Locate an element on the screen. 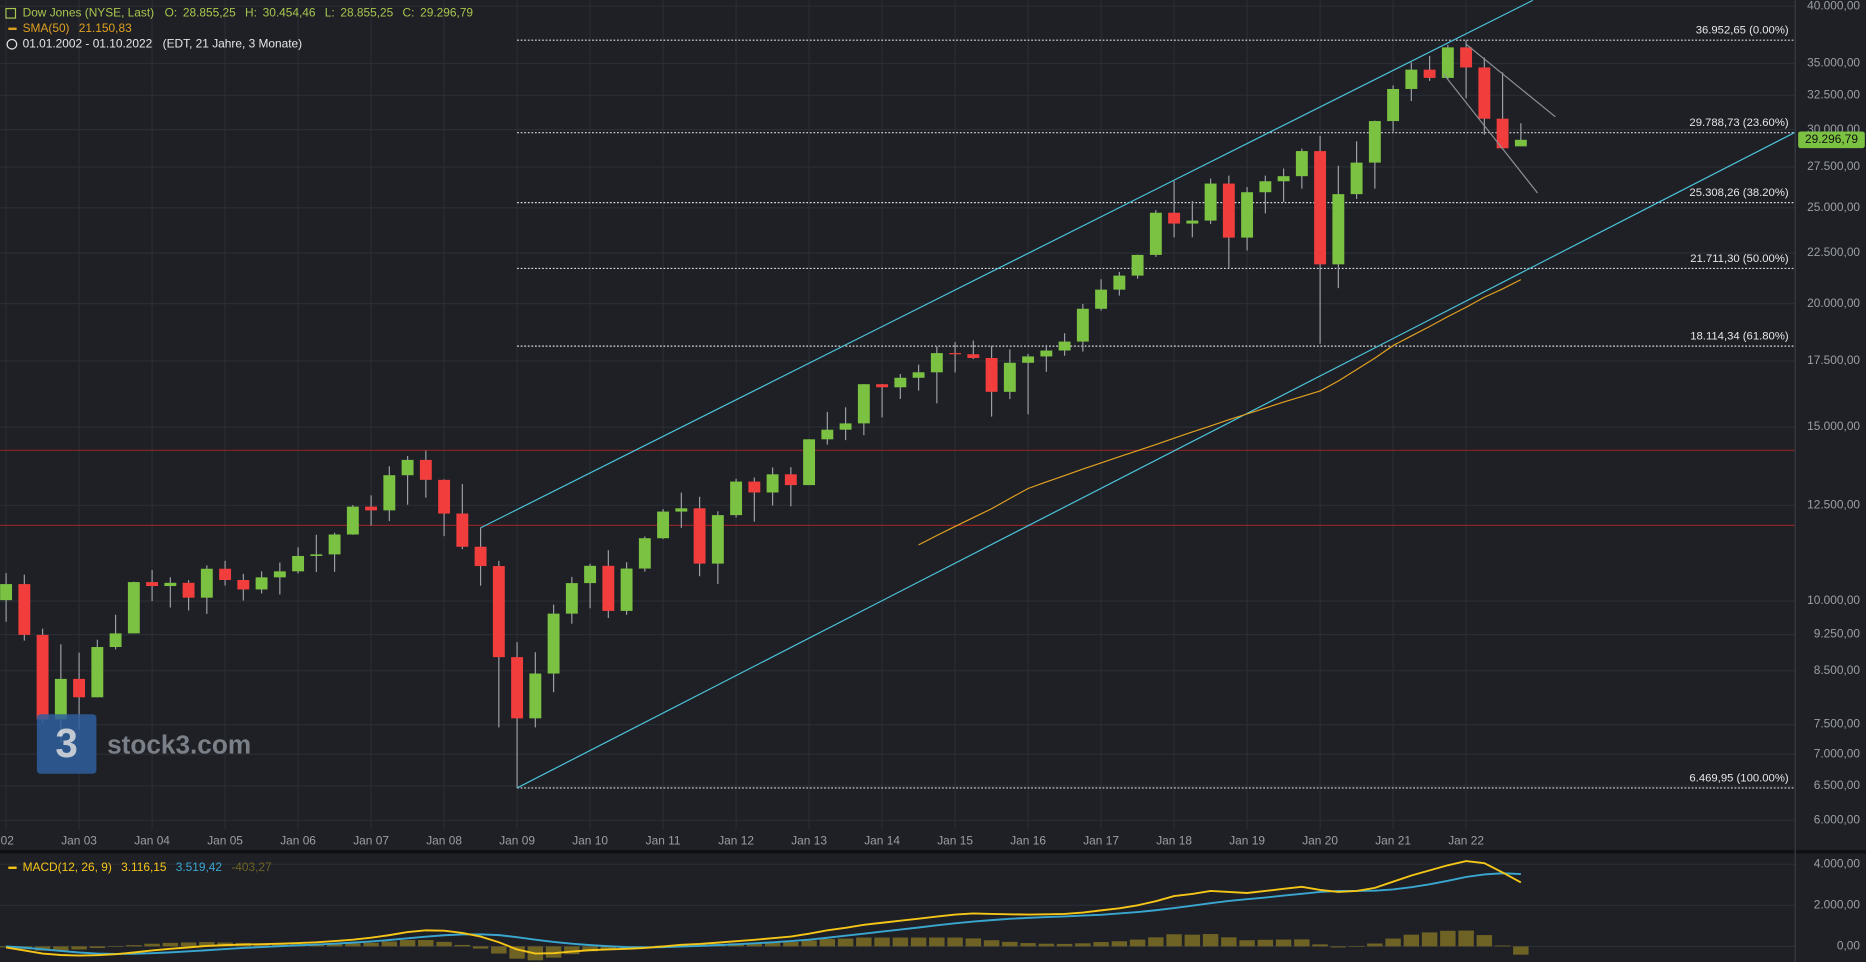 The width and height of the screenshot is (1866, 962). signal-line is located at coordinates (763, 913).